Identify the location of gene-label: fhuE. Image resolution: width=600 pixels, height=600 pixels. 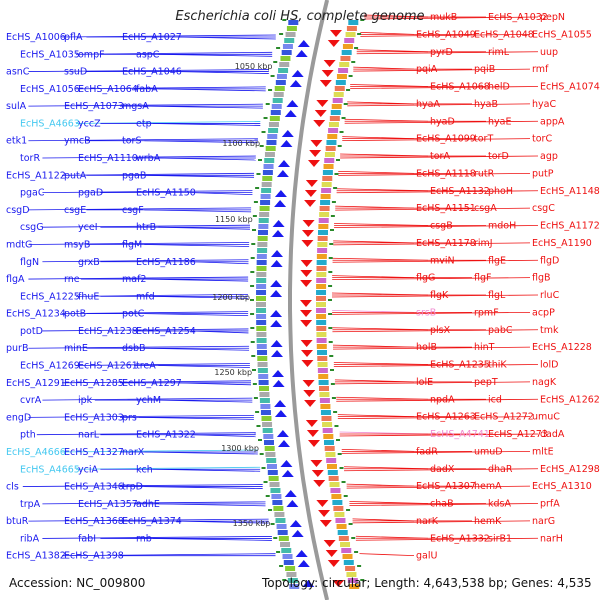
(88, 296).